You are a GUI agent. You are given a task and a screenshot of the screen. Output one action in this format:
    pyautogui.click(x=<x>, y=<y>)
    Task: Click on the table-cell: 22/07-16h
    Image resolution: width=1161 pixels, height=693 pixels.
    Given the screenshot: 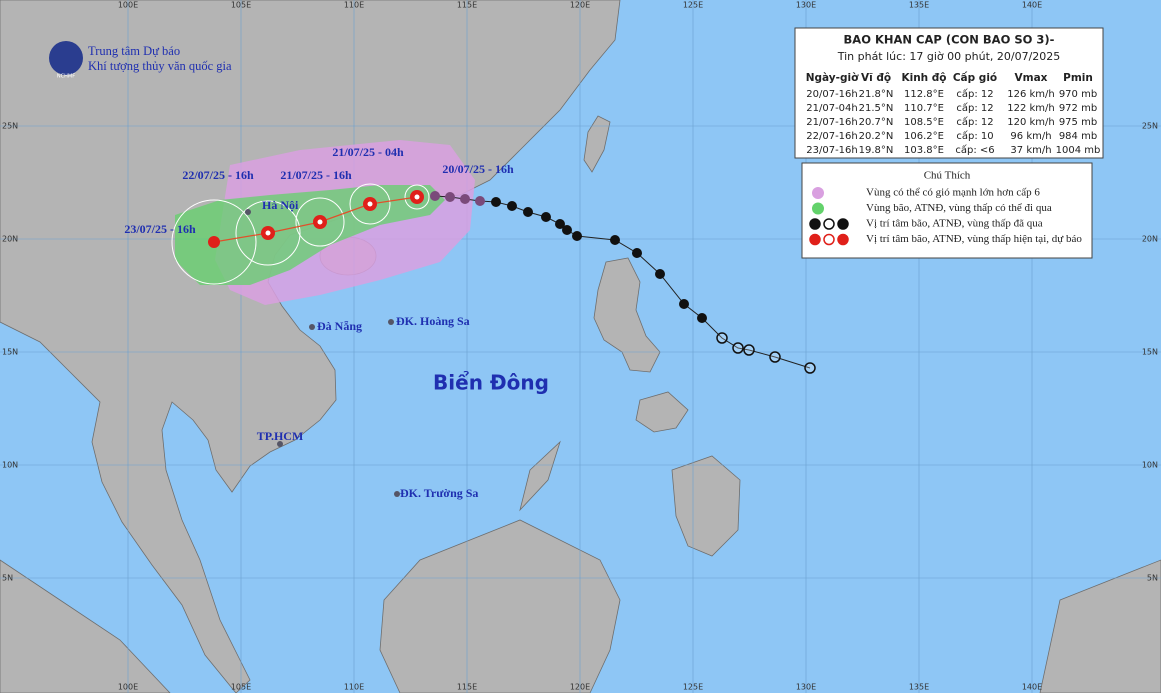 What is the action you would take?
    pyautogui.click(x=832, y=136)
    